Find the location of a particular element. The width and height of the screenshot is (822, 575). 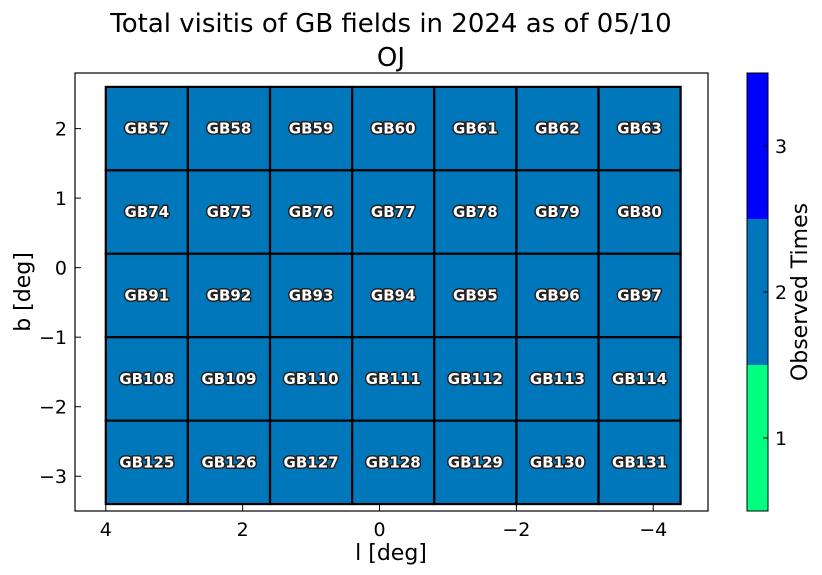

field-cell-gb130 is located at coordinates (557, 462).